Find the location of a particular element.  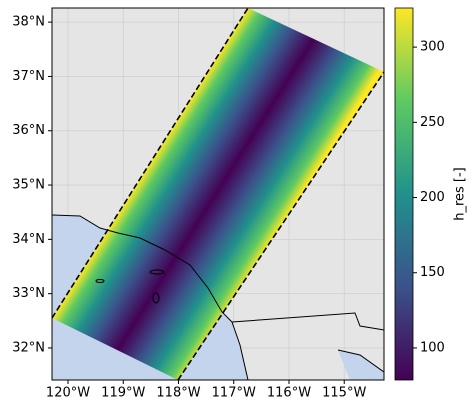

y-tick-label: 37°N is located at coordinates (28, 76).